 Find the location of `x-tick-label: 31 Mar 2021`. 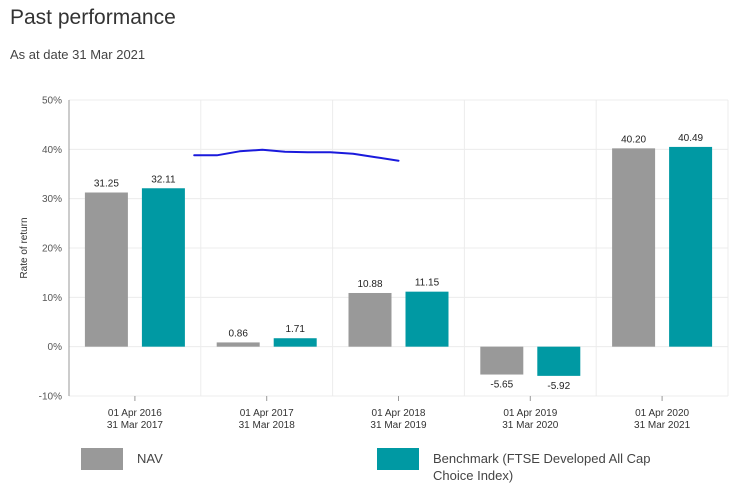

x-tick-label: 31 Mar 2021 is located at coordinates (662, 425).